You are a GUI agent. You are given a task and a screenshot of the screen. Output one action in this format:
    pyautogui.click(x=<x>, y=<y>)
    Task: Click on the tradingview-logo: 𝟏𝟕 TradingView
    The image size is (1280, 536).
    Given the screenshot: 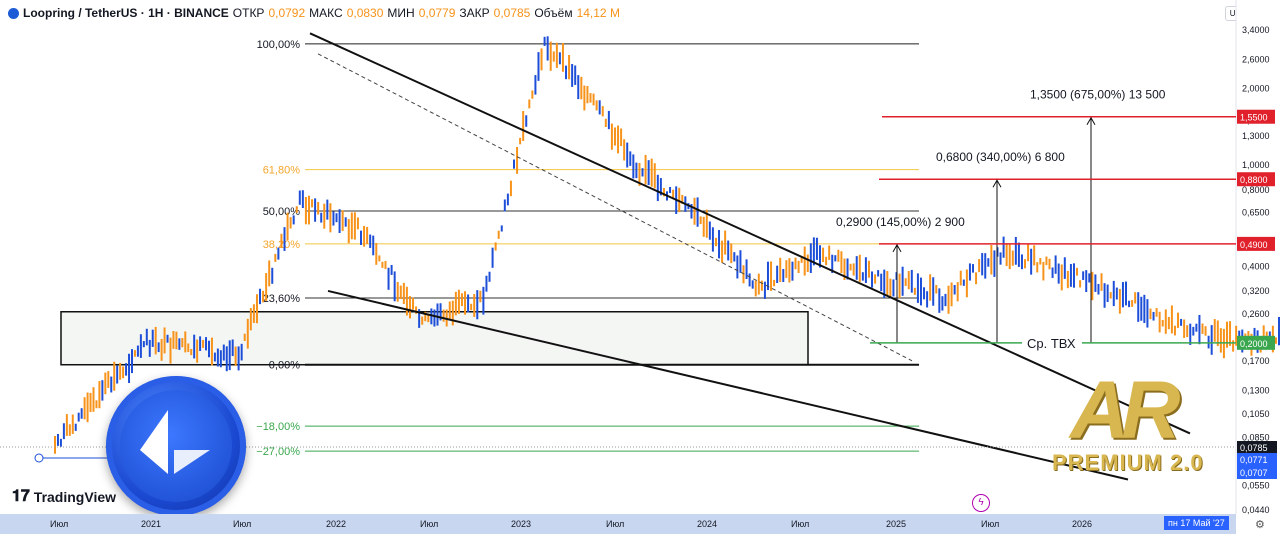 What is the action you would take?
    pyautogui.click(x=64, y=497)
    